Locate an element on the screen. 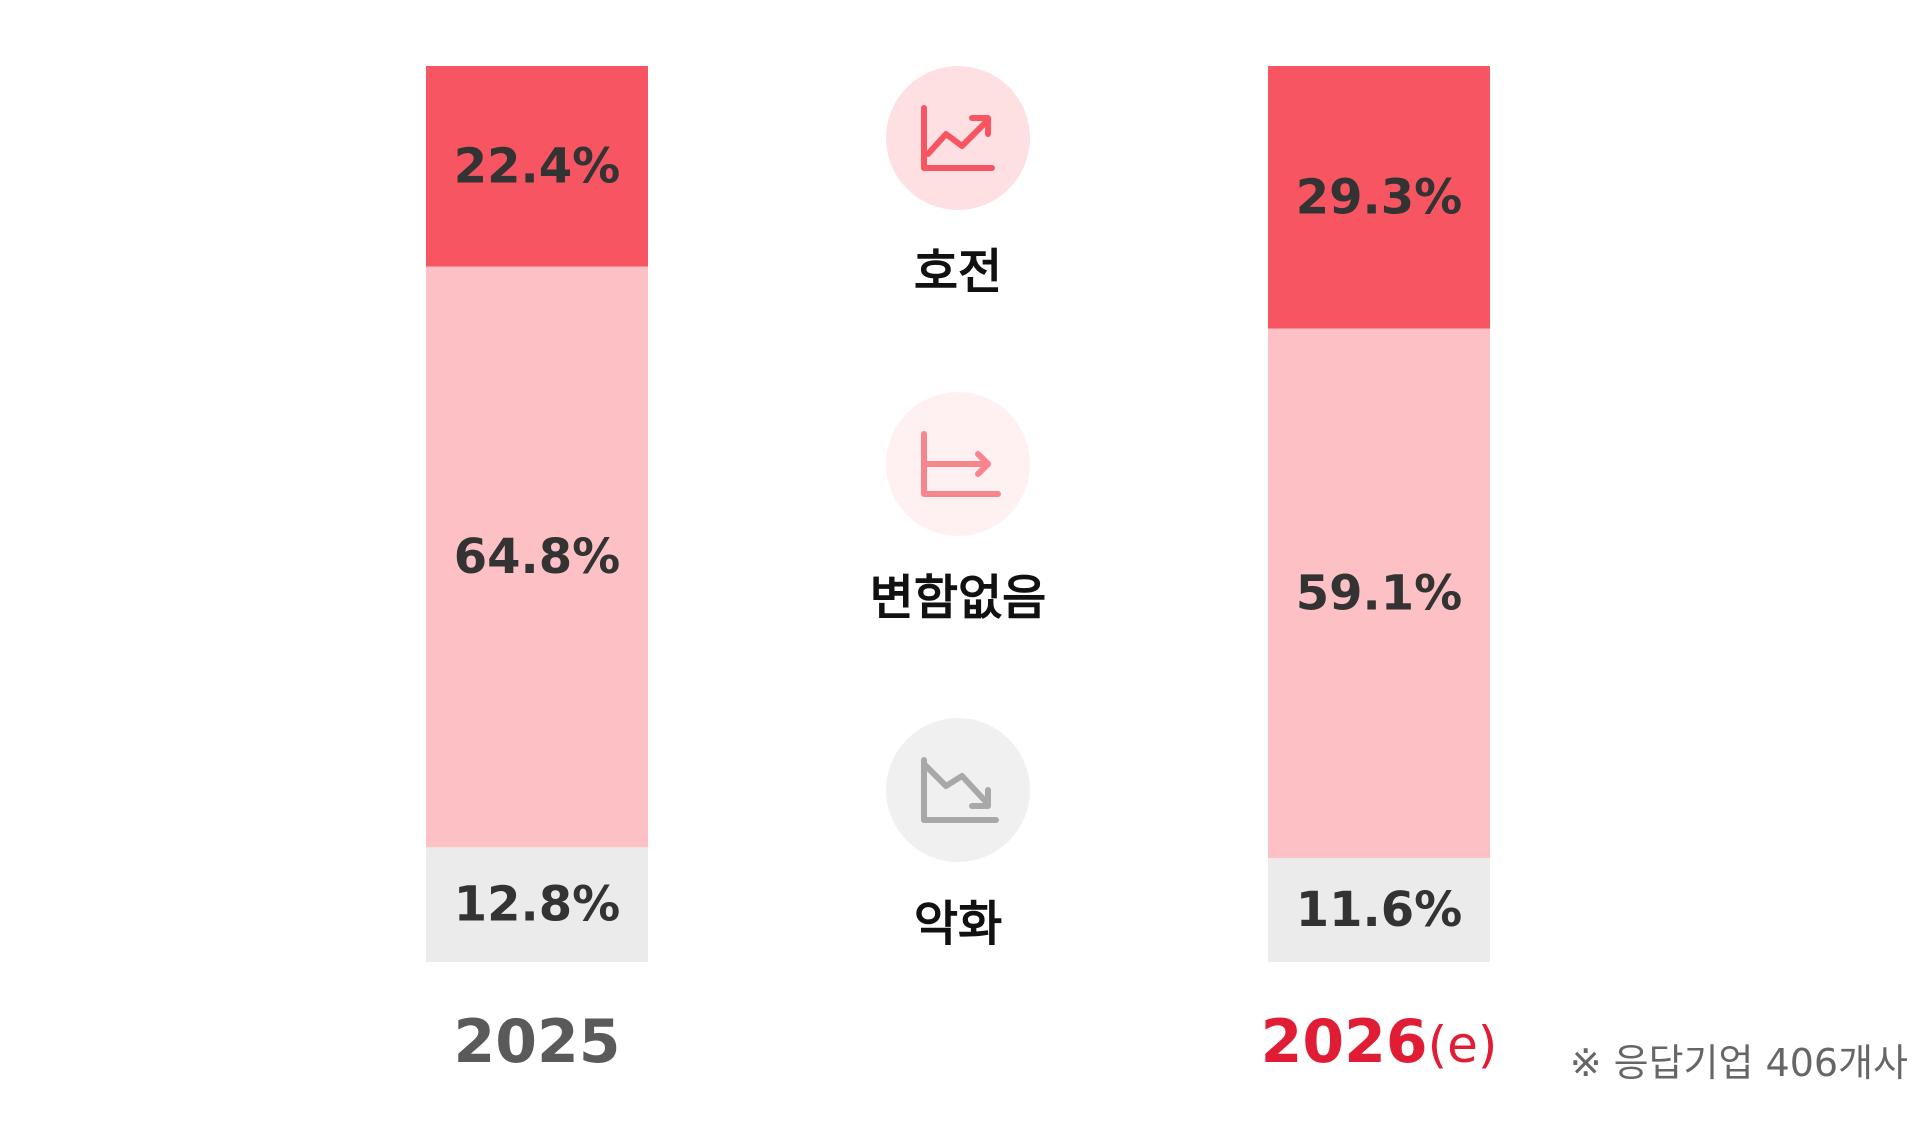  data-label: 12.8% is located at coordinates (537, 905).